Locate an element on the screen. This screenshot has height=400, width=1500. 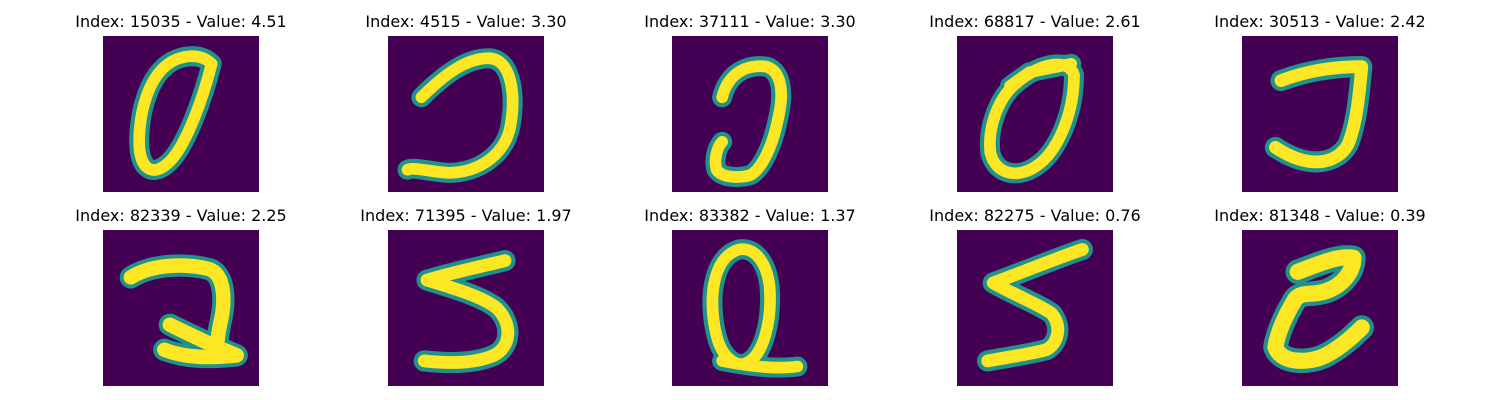
panel-title: Index: 82275 - Value: 0.76 is located at coordinates (1035, 215).